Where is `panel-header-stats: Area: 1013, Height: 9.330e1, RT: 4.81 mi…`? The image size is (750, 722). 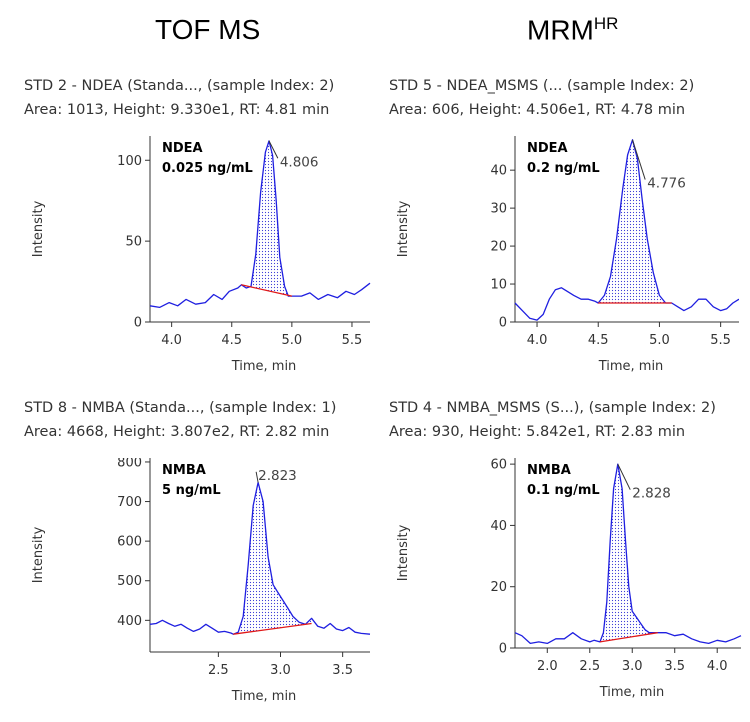 panel-header-stats: Area: 1013, Height: 9.330e1, RT: 4.81 mi… is located at coordinates (177, 110).